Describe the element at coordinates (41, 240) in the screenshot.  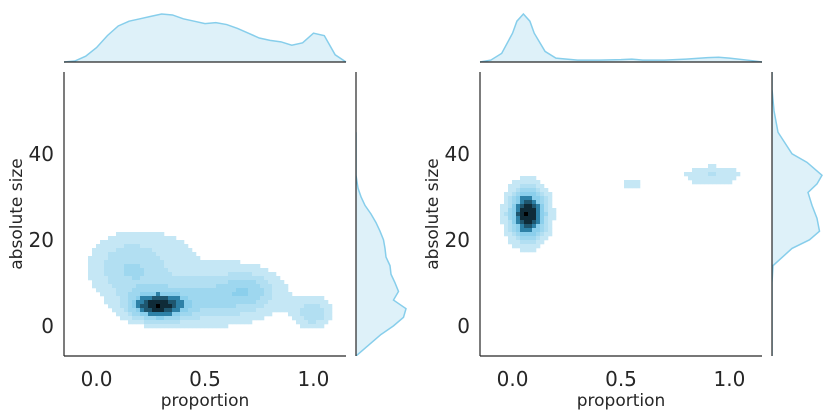
I see `y-tick-label: 20` at that location.